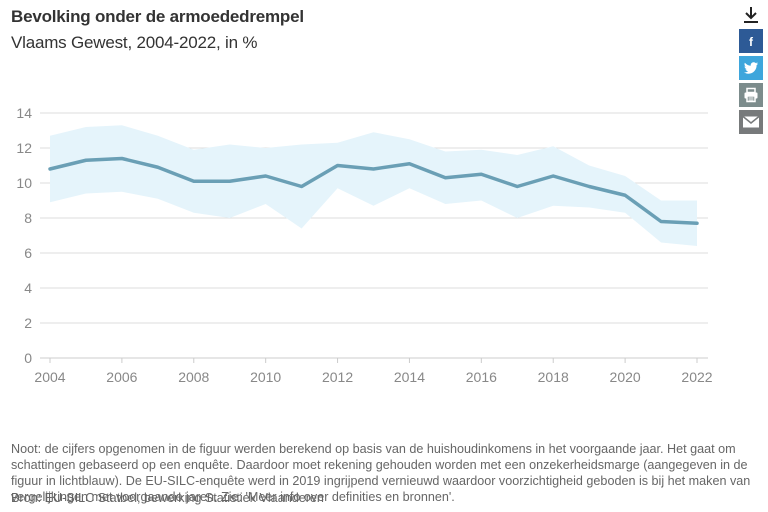  I want to click on y-tick-label: 0, so click(28, 358).